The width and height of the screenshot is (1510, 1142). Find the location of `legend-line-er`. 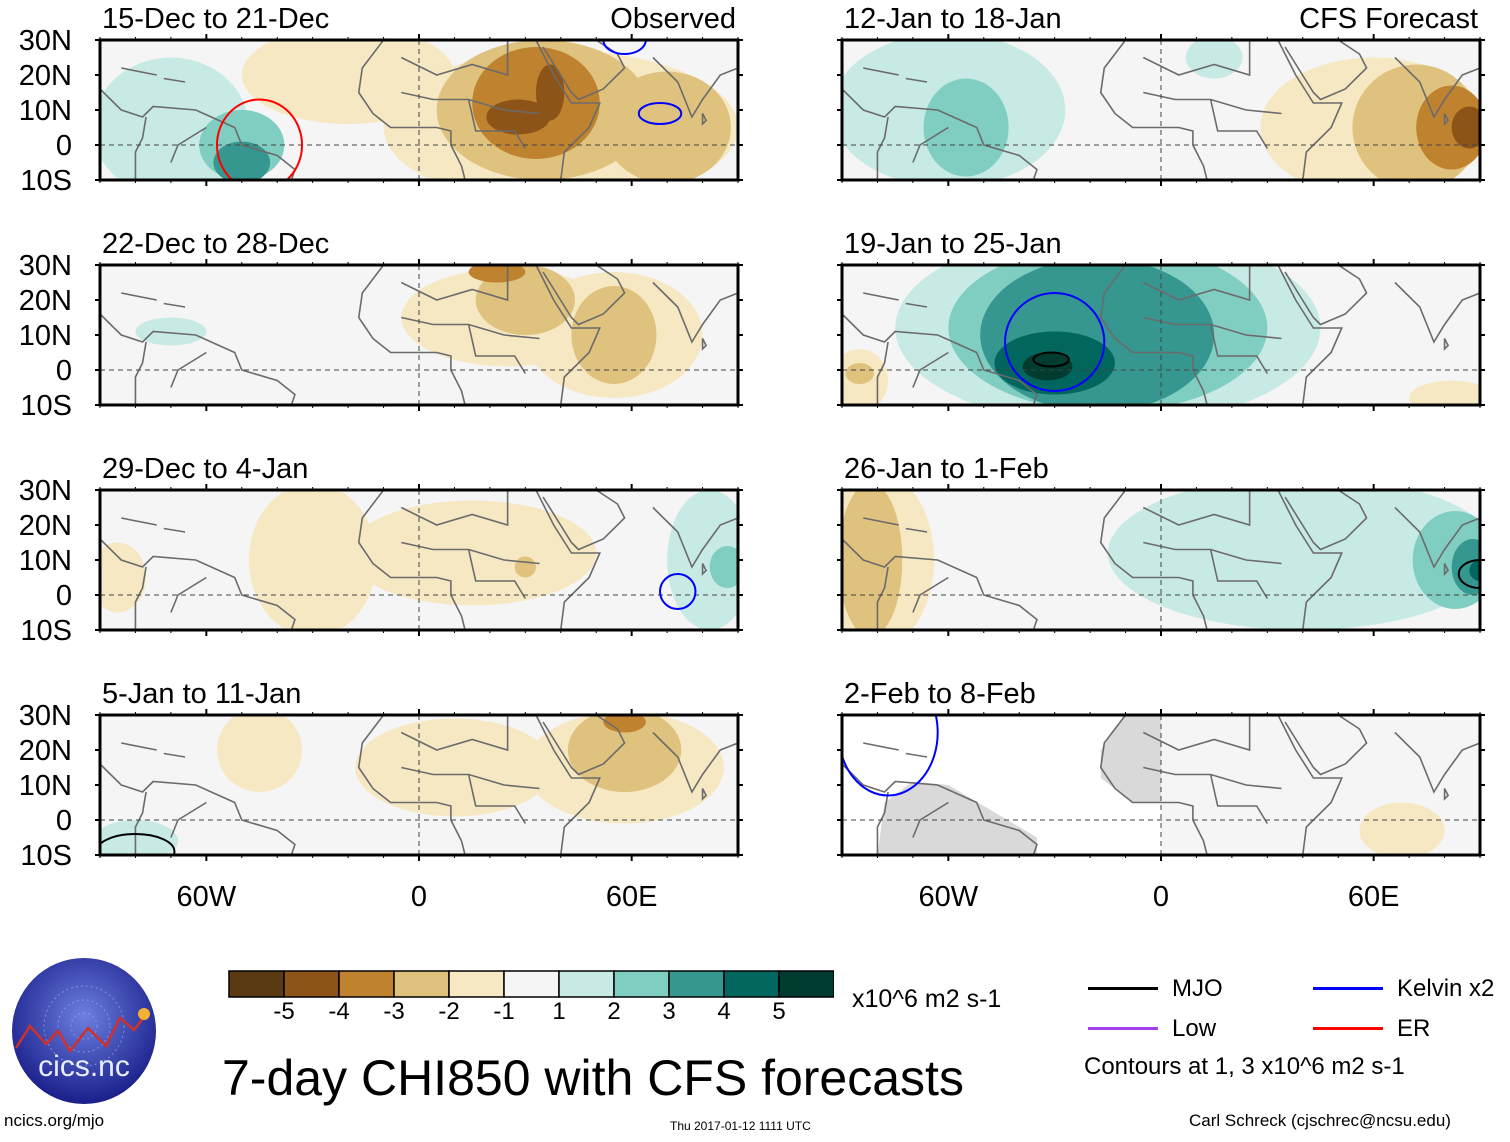

legend-line-er is located at coordinates (1348, 1028).